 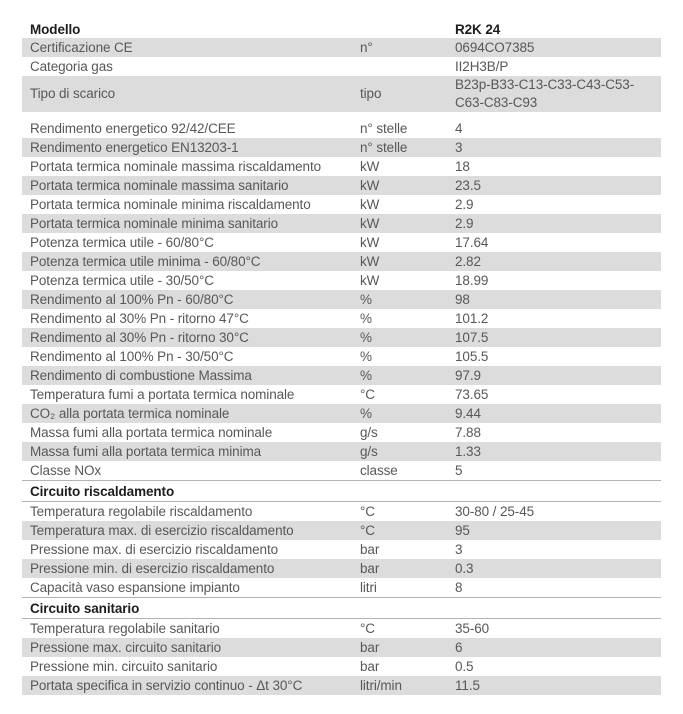 What do you see at coordinates (468, 261) in the screenshot?
I see `row-value: 2.82` at bounding box center [468, 261].